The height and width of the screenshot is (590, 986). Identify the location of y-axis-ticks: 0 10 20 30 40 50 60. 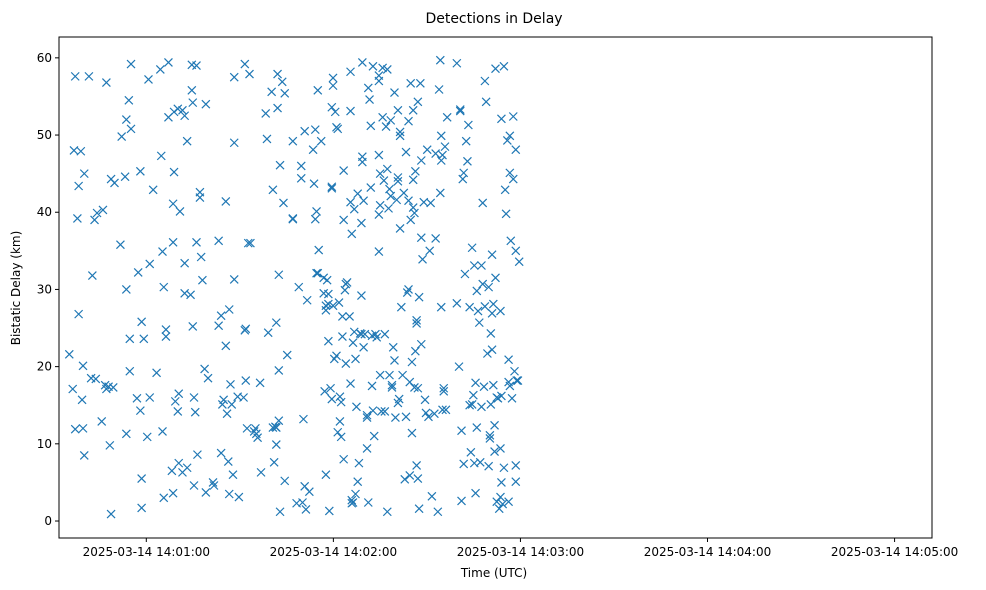
(48, 289).